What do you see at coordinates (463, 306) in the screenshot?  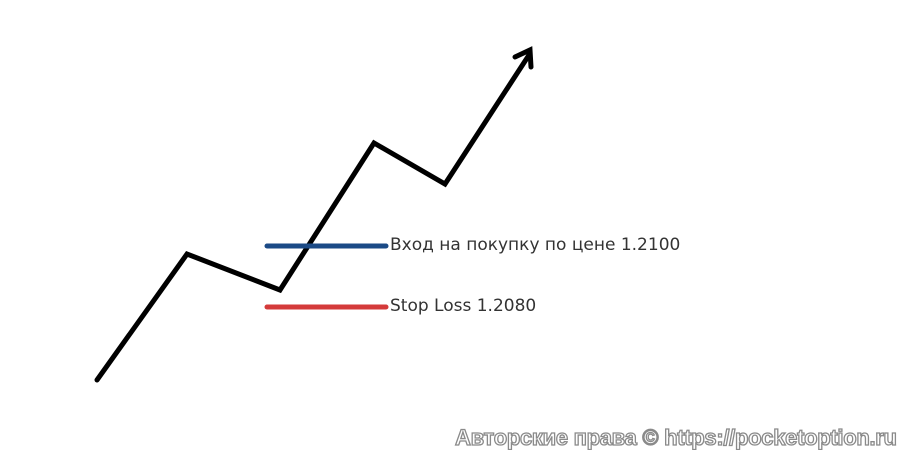 I see `stop-loss-label: Stop Loss 1.2080` at bounding box center [463, 306].